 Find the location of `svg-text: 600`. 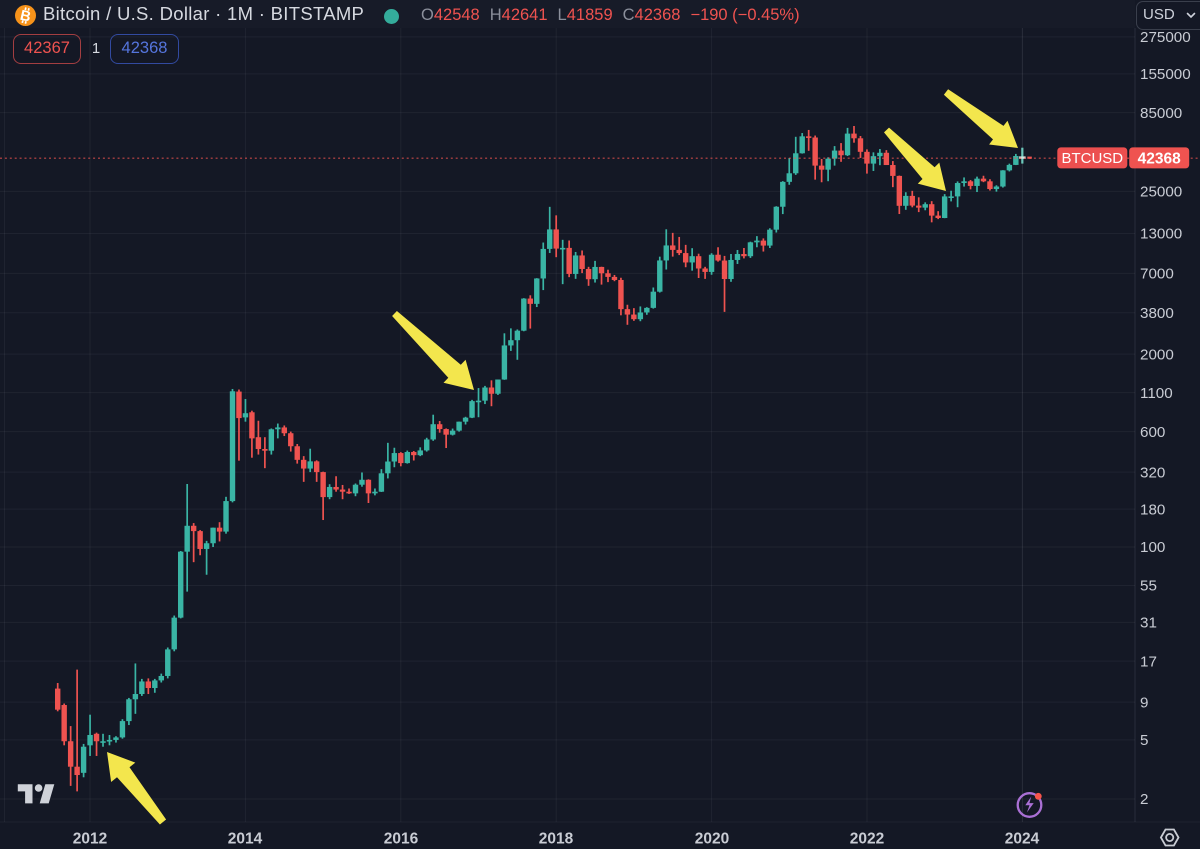

svg-text: 600 is located at coordinates (1152, 432).